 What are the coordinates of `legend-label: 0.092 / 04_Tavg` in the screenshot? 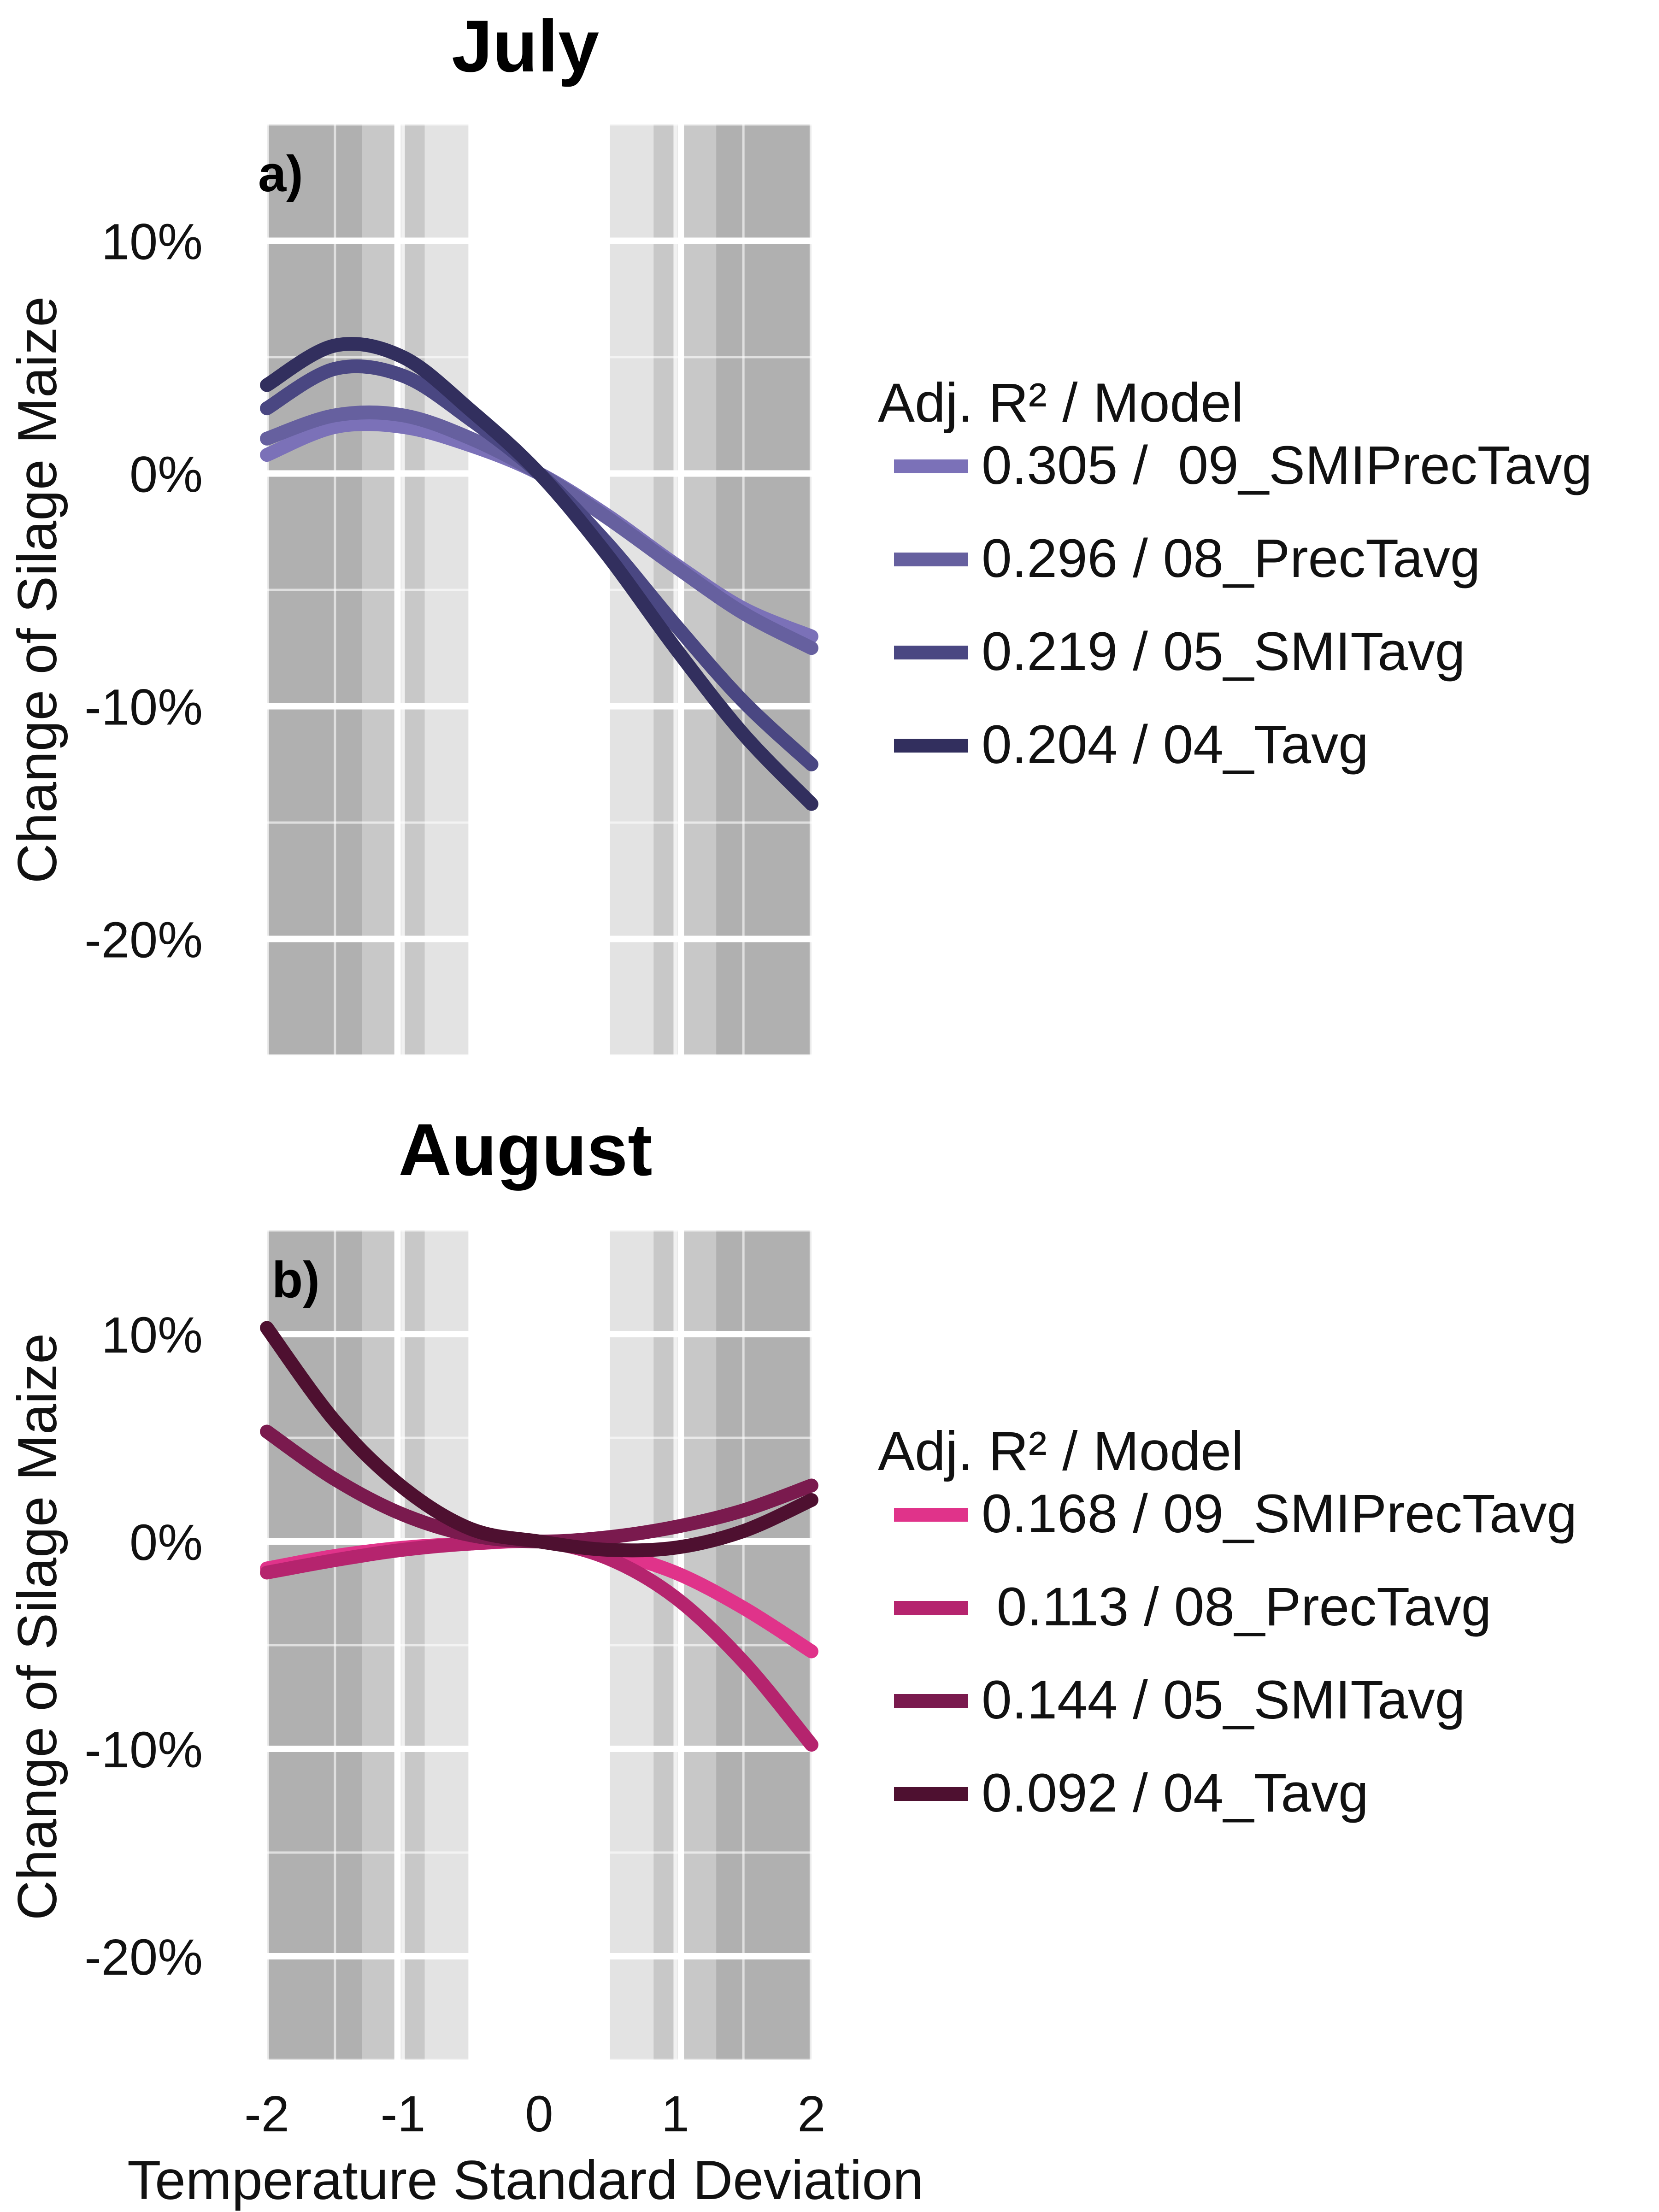 It's located at (1175, 1793).